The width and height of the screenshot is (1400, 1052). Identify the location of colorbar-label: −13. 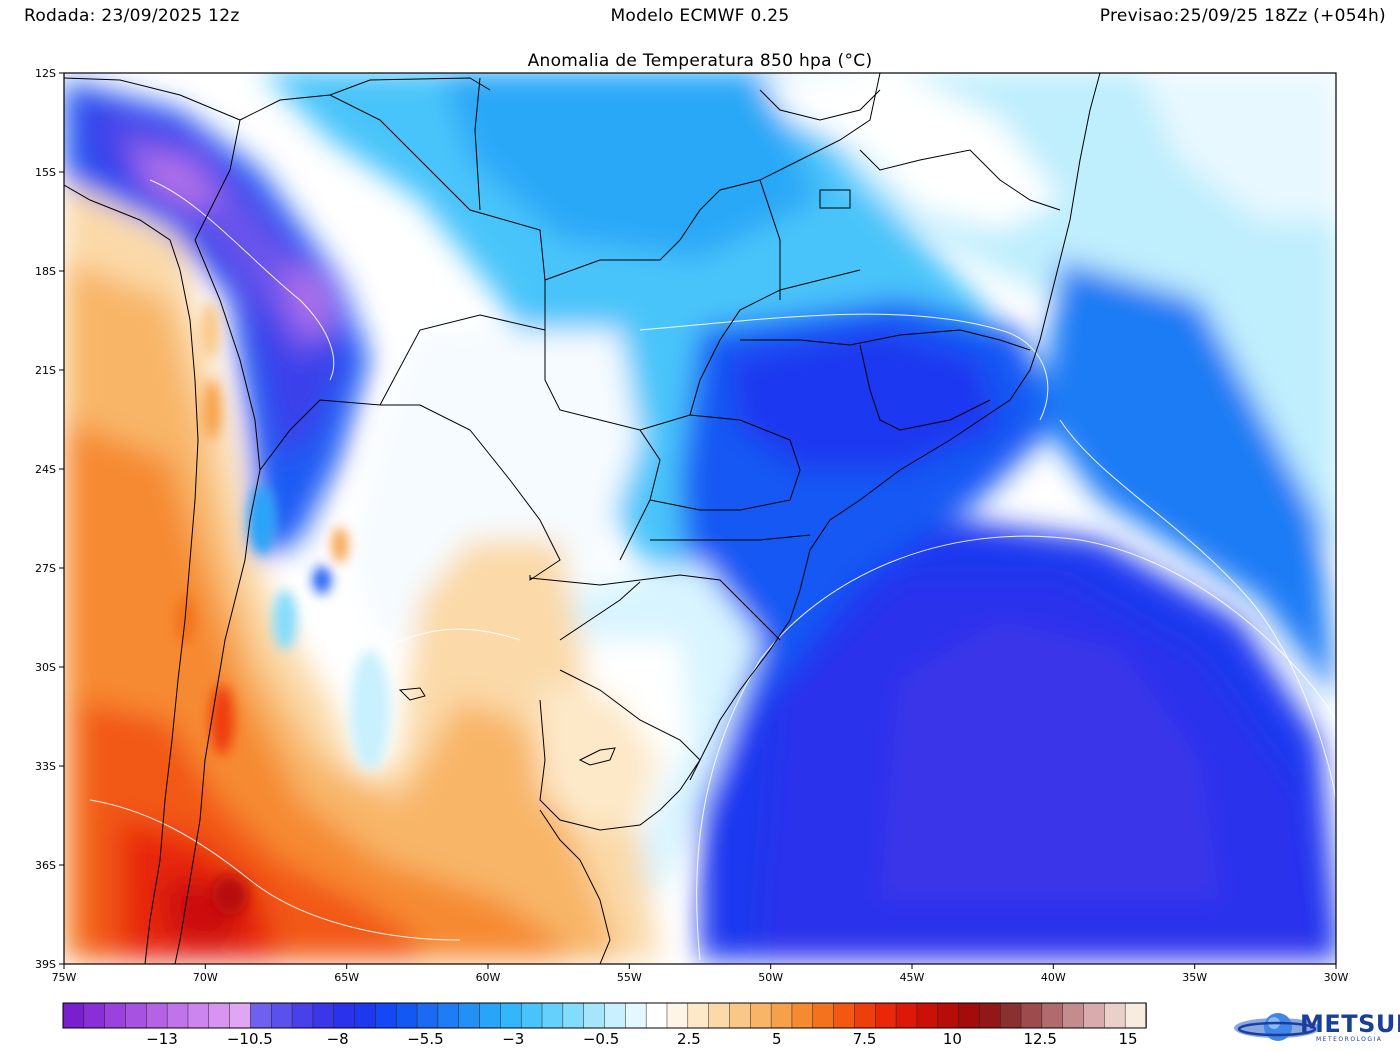
(162, 1039).